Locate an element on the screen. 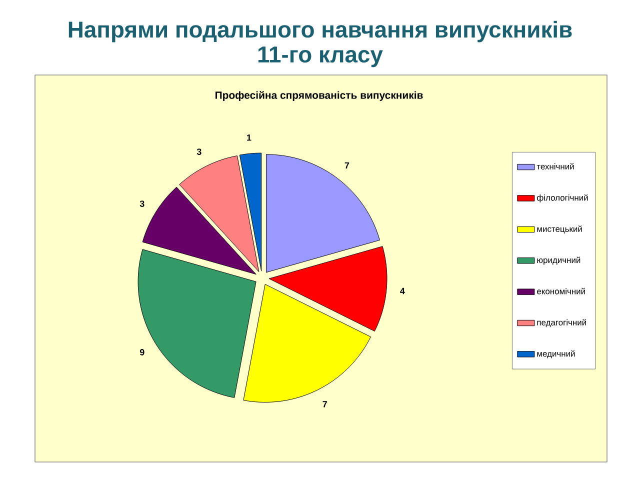 This screenshot has height=480, width=640. data-label: 1 is located at coordinates (249, 137).